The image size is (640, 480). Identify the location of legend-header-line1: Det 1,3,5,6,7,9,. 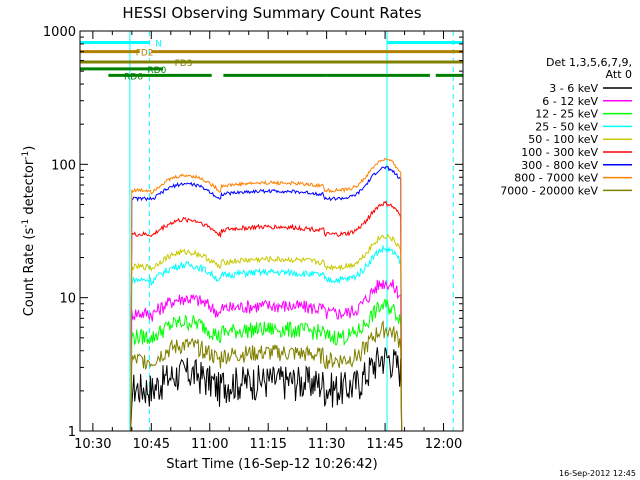
(589, 62).